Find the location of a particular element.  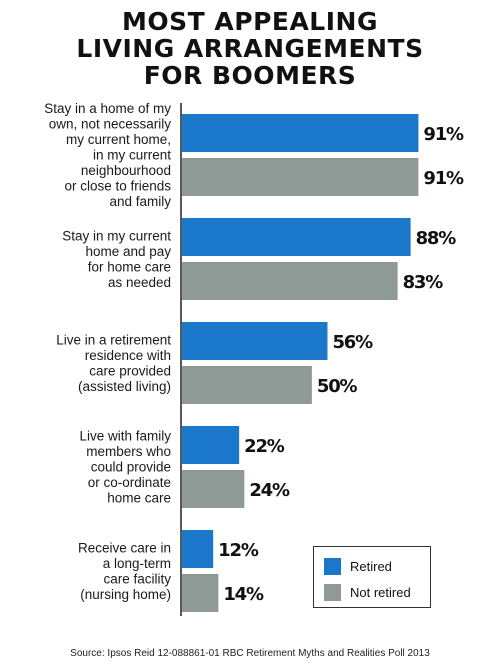

category-label: home care is located at coordinates (139, 498).